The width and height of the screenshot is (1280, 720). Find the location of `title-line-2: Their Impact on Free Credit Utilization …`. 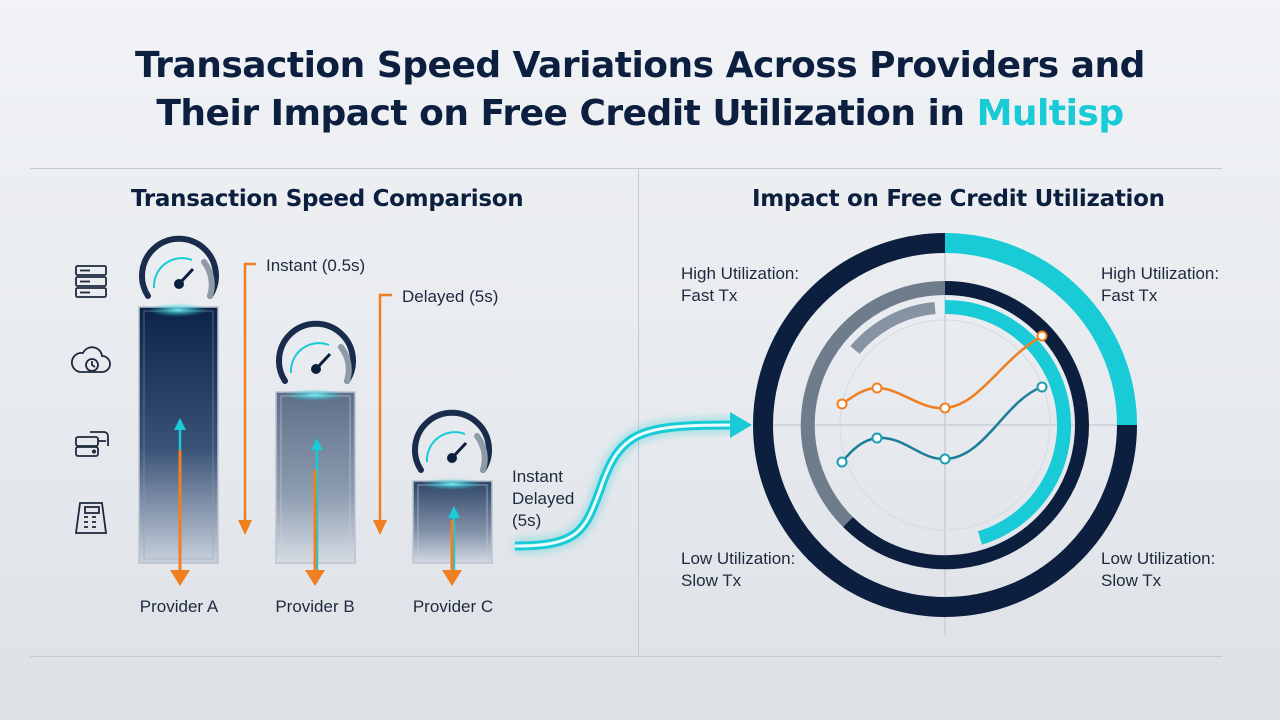

title-line-2: Their Impact on Free Credit Utilization … is located at coordinates (640, 114).